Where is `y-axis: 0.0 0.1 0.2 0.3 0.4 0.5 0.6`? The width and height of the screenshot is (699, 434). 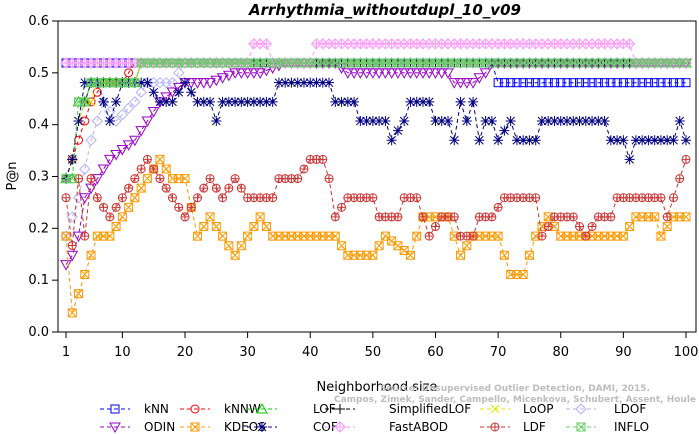
y-axis: 0.0 0.1 0.2 0.3 0.4 0.5 0.6 is located at coordinates (43, 177).